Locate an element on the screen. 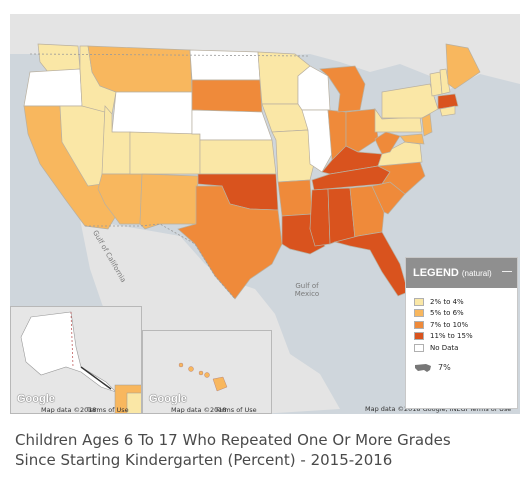 The height and width of the screenshot is (483, 530). state-ms is located at coordinates (320, 217).